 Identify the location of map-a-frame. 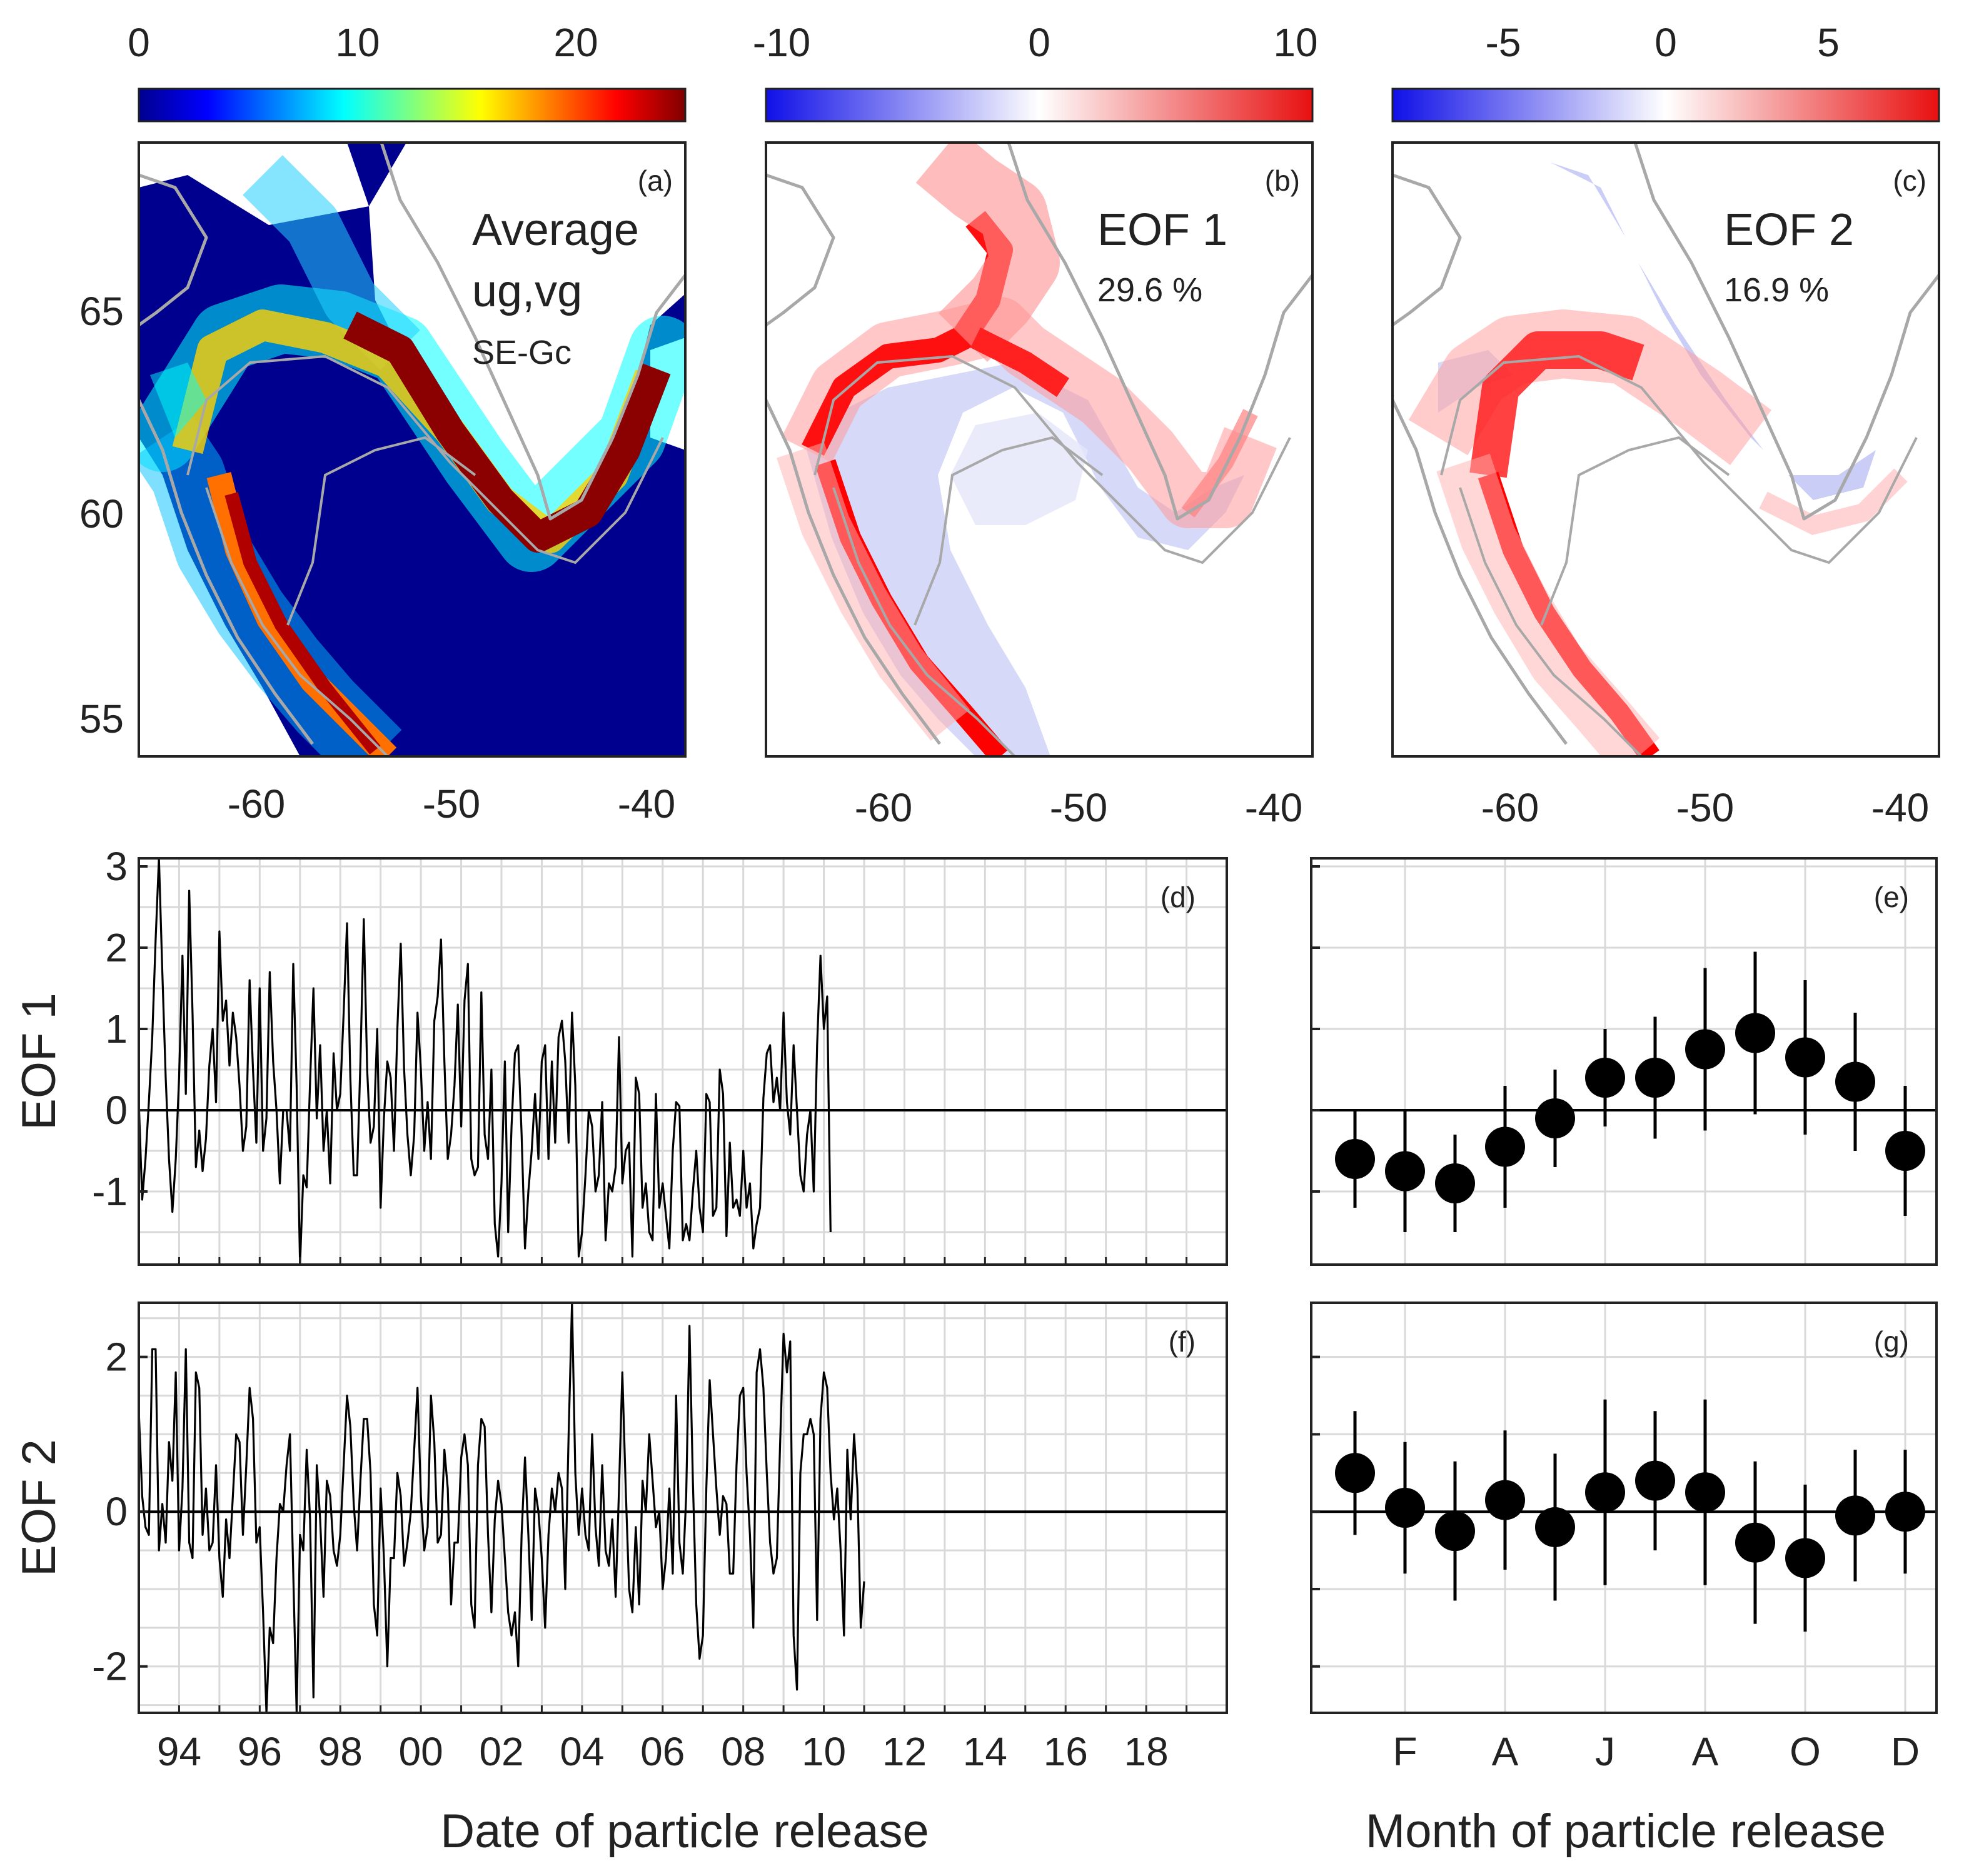
(412, 449).